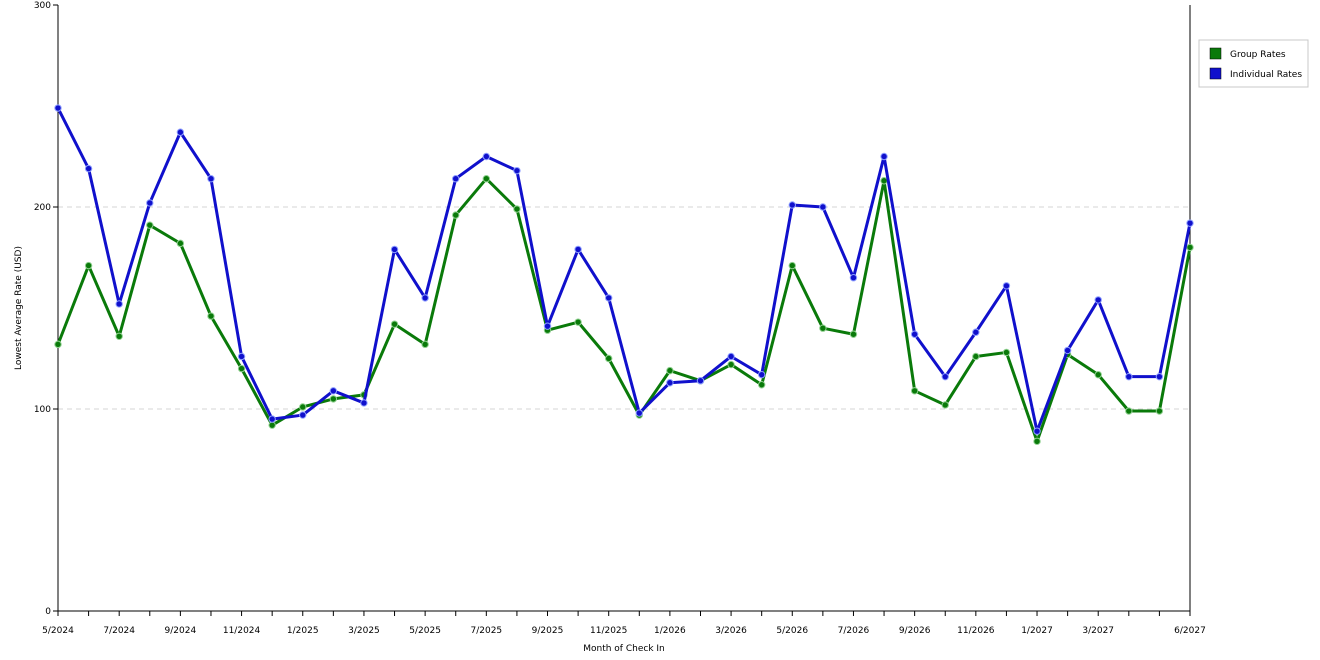 Image resolution: width=1320 pixels, height=660 pixels. What do you see at coordinates (1215, 73) in the screenshot?
I see `legend-swatch-individual-rates` at bounding box center [1215, 73].